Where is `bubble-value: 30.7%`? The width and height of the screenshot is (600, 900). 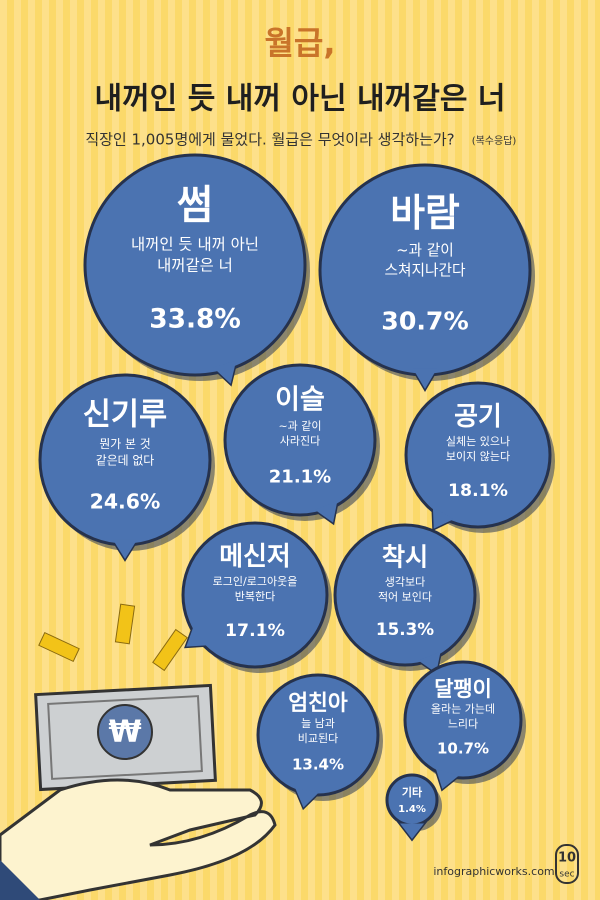 bubble-value: 30.7% is located at coordinates (424, 321).